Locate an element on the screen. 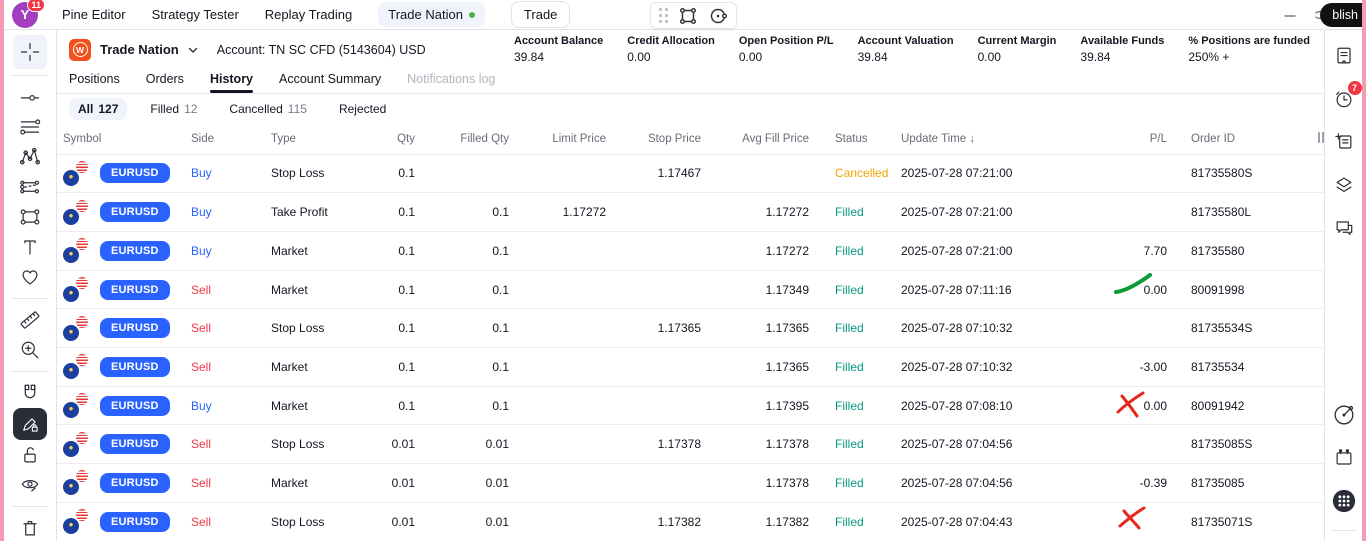 Image resolution: width=1366 pixels, height=541 pixels. column-header-qty: Qty is located at coordinates (406, 138).